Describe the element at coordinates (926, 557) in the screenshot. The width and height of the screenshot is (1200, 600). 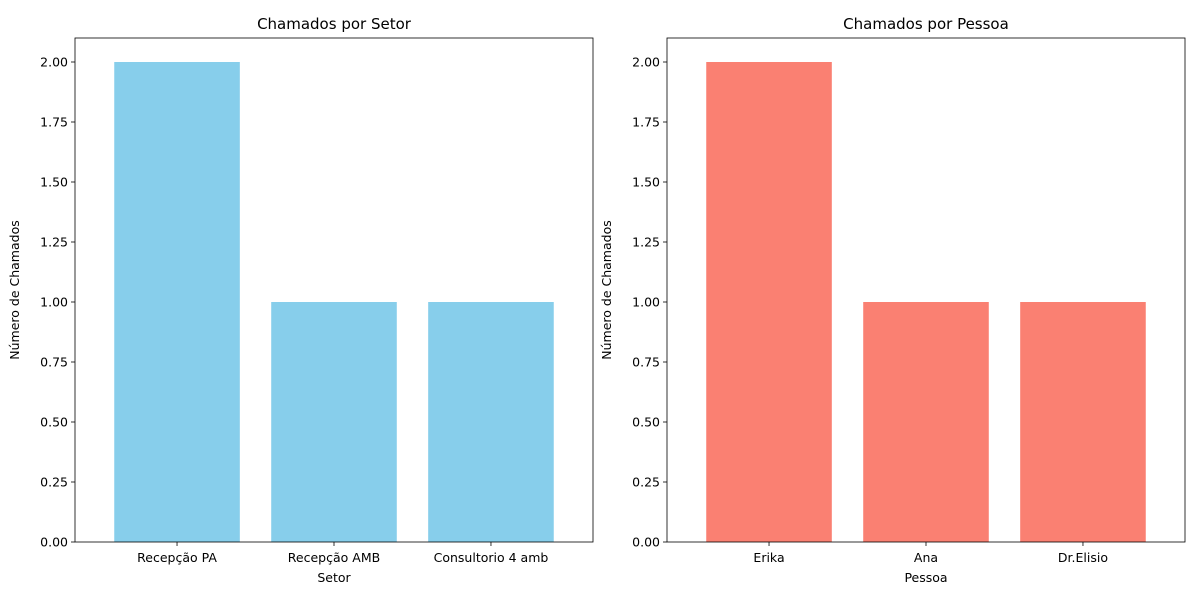
I see `x-tick-label: Ana` at that location.